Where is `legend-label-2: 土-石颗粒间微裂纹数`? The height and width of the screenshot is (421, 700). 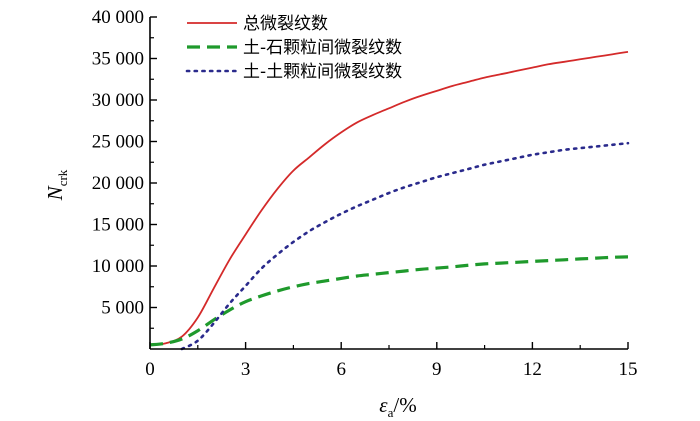
legend-label-2: 土-石颗粒间微裂纹数 is located at coordinates (322, 48).